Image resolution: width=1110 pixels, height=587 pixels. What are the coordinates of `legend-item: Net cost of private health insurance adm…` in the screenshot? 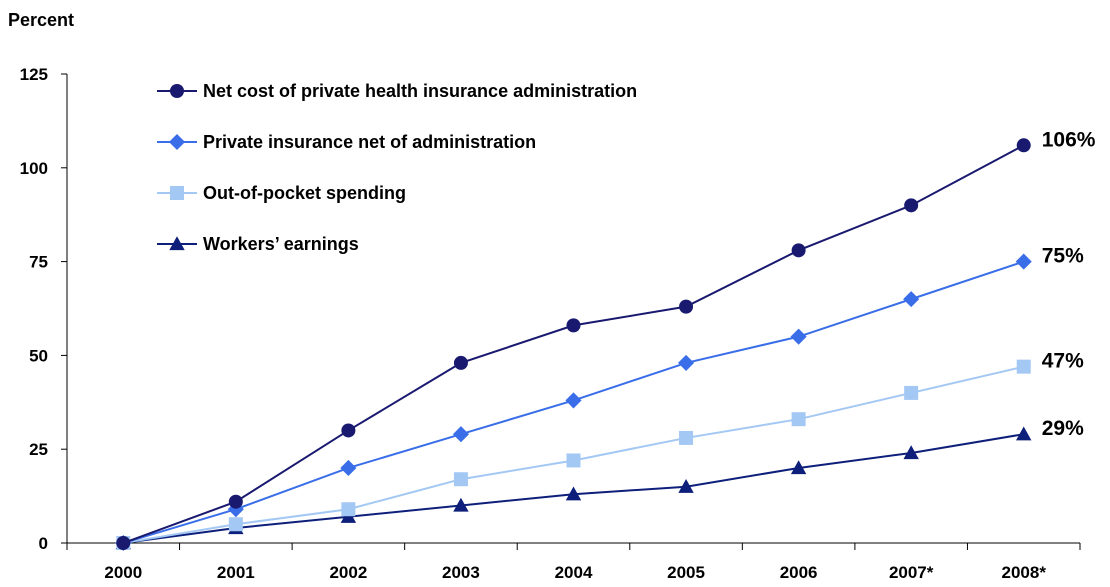 It's located at (397, 91).